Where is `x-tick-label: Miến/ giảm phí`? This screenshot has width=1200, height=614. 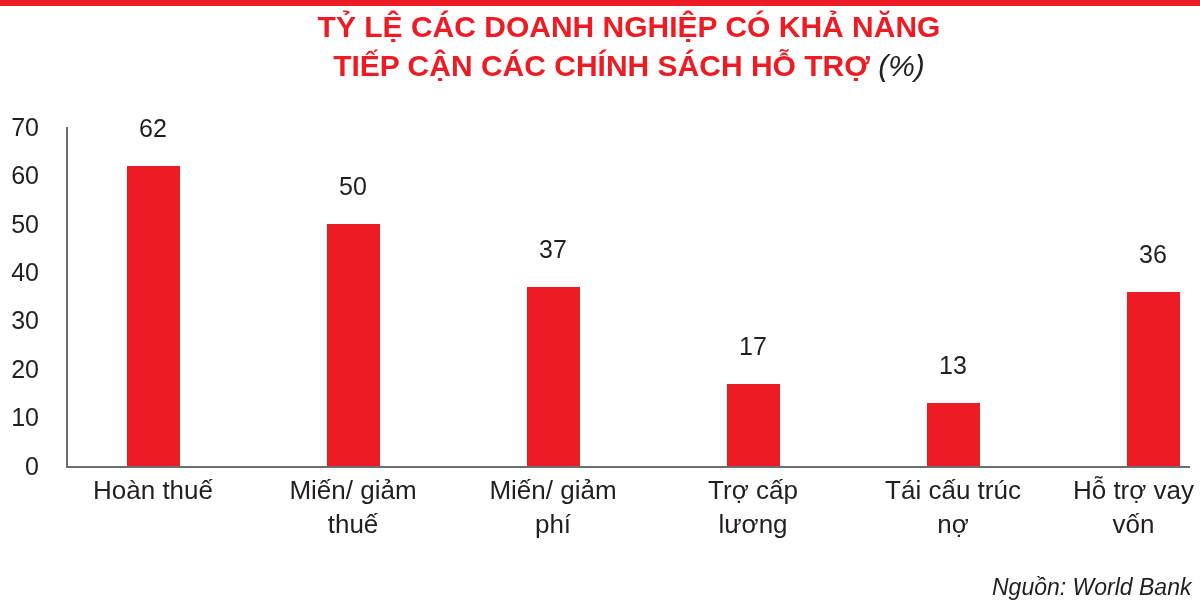 x-tick-label: Miến/ giảm phí is located at coordinates (553, 507).